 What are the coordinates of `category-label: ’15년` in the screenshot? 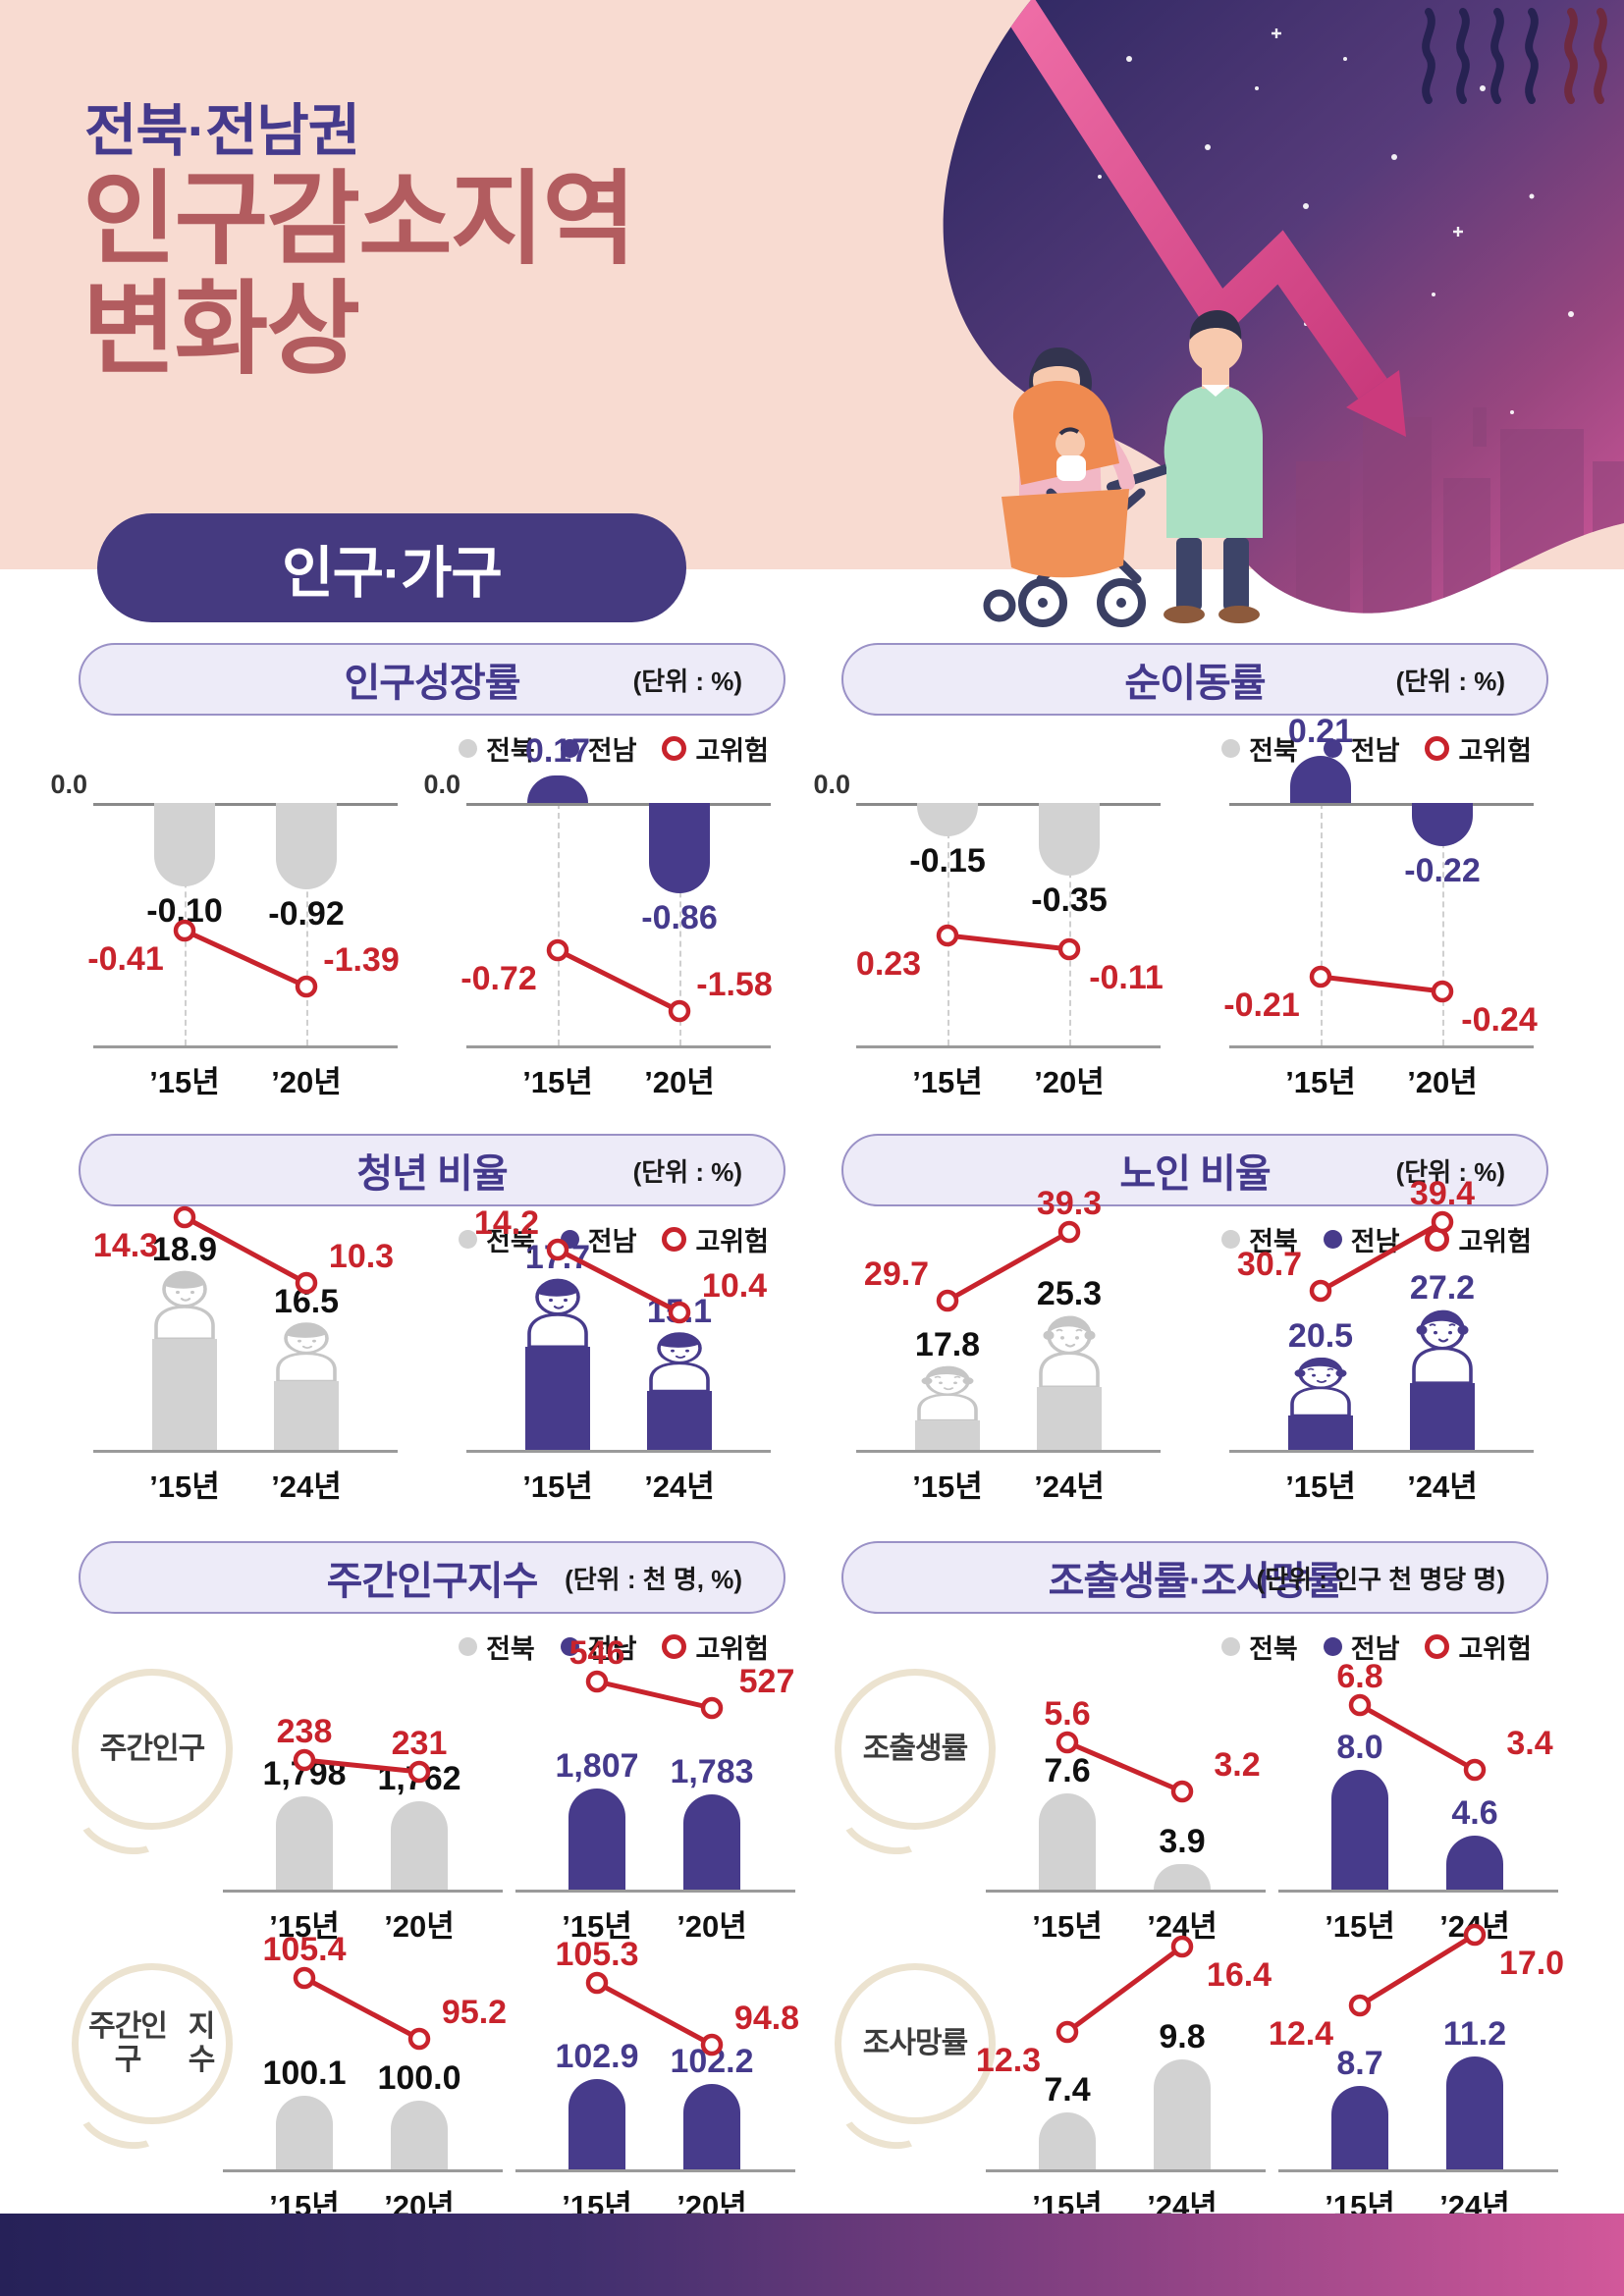 It's located at (1320, 1082).